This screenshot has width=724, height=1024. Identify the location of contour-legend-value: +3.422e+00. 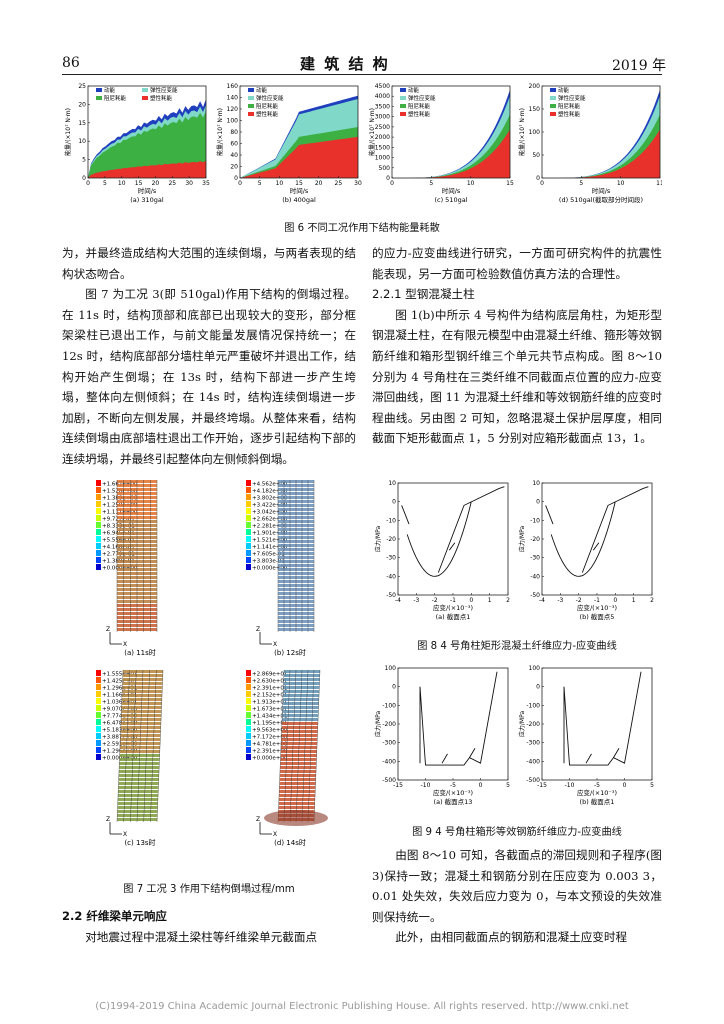
(270, 506).